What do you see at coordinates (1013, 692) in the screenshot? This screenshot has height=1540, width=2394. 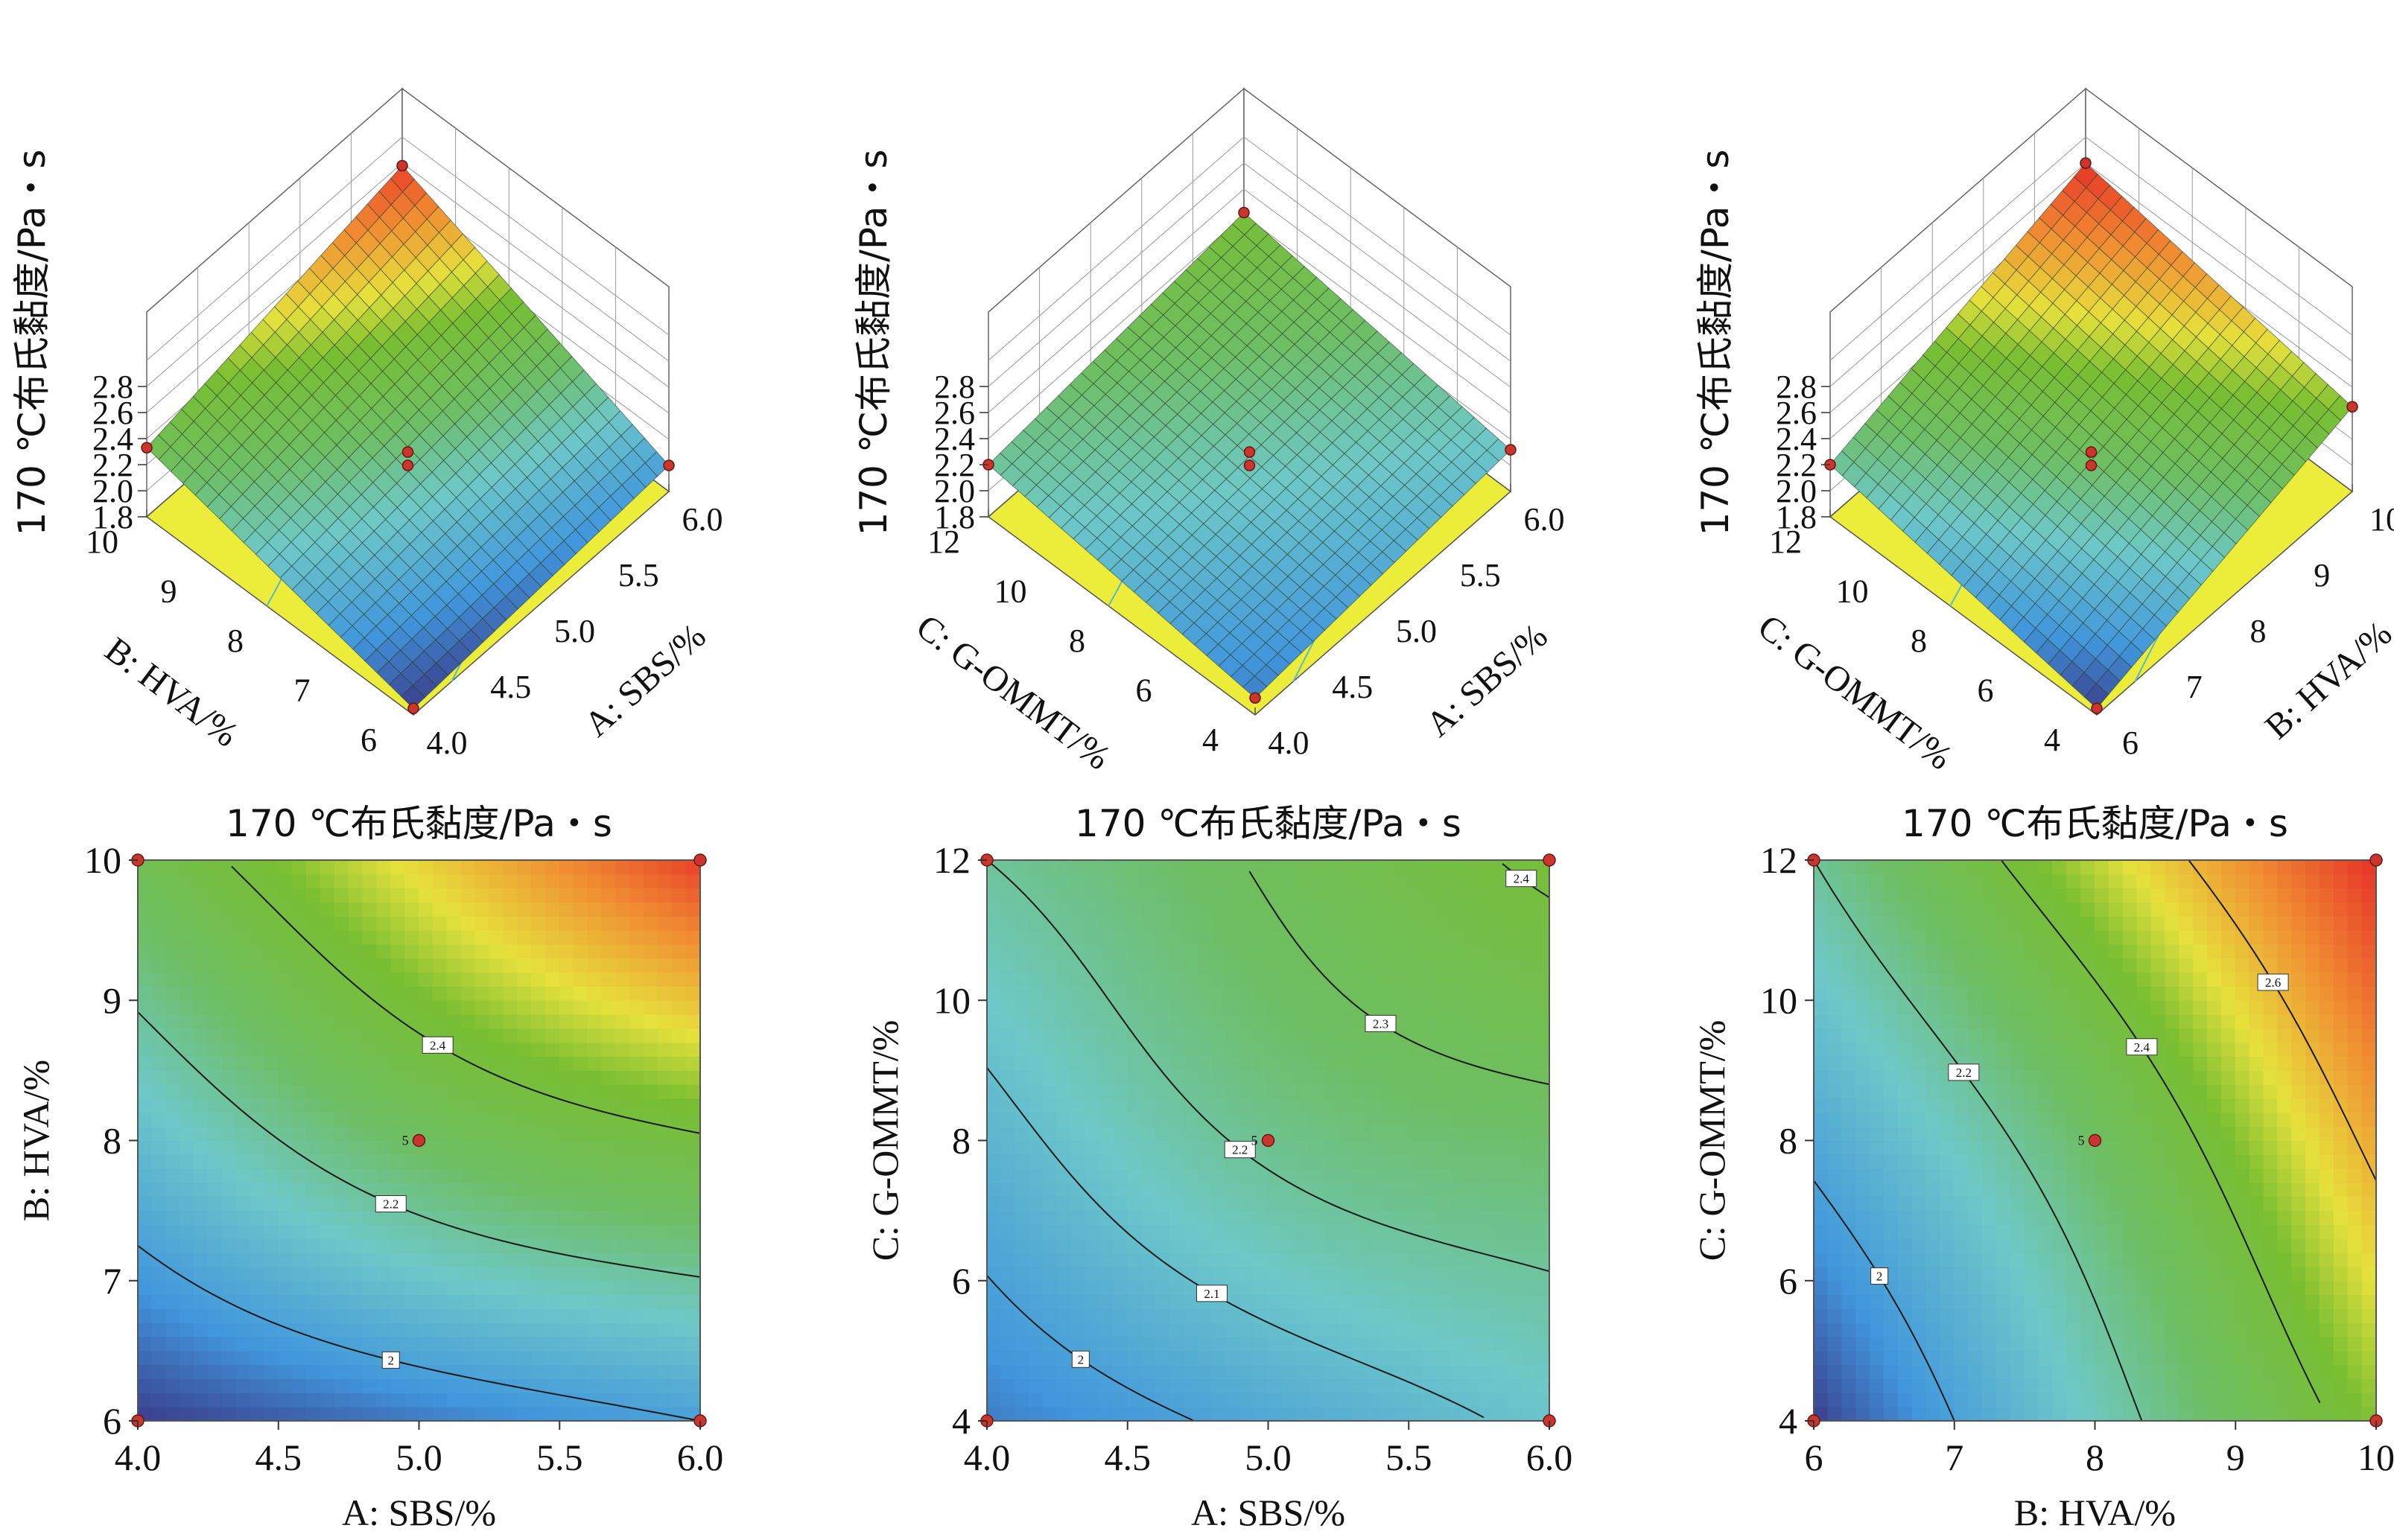 I see `y-factor-label: C: G-OMMT/%` at bounding box center [1013, 692].